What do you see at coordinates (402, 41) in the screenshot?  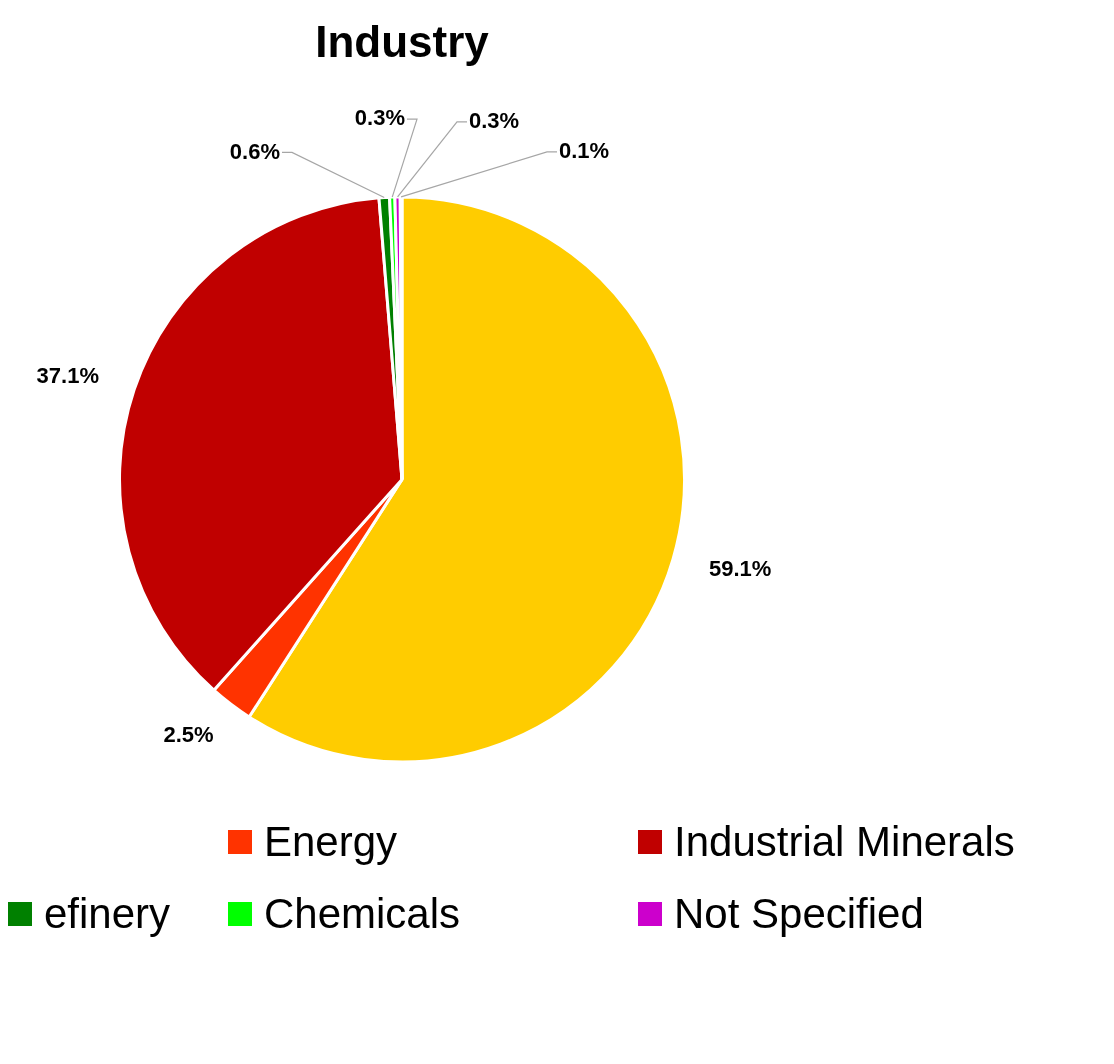 I see `chart-title: Industry` at bounding box center [402, 41].